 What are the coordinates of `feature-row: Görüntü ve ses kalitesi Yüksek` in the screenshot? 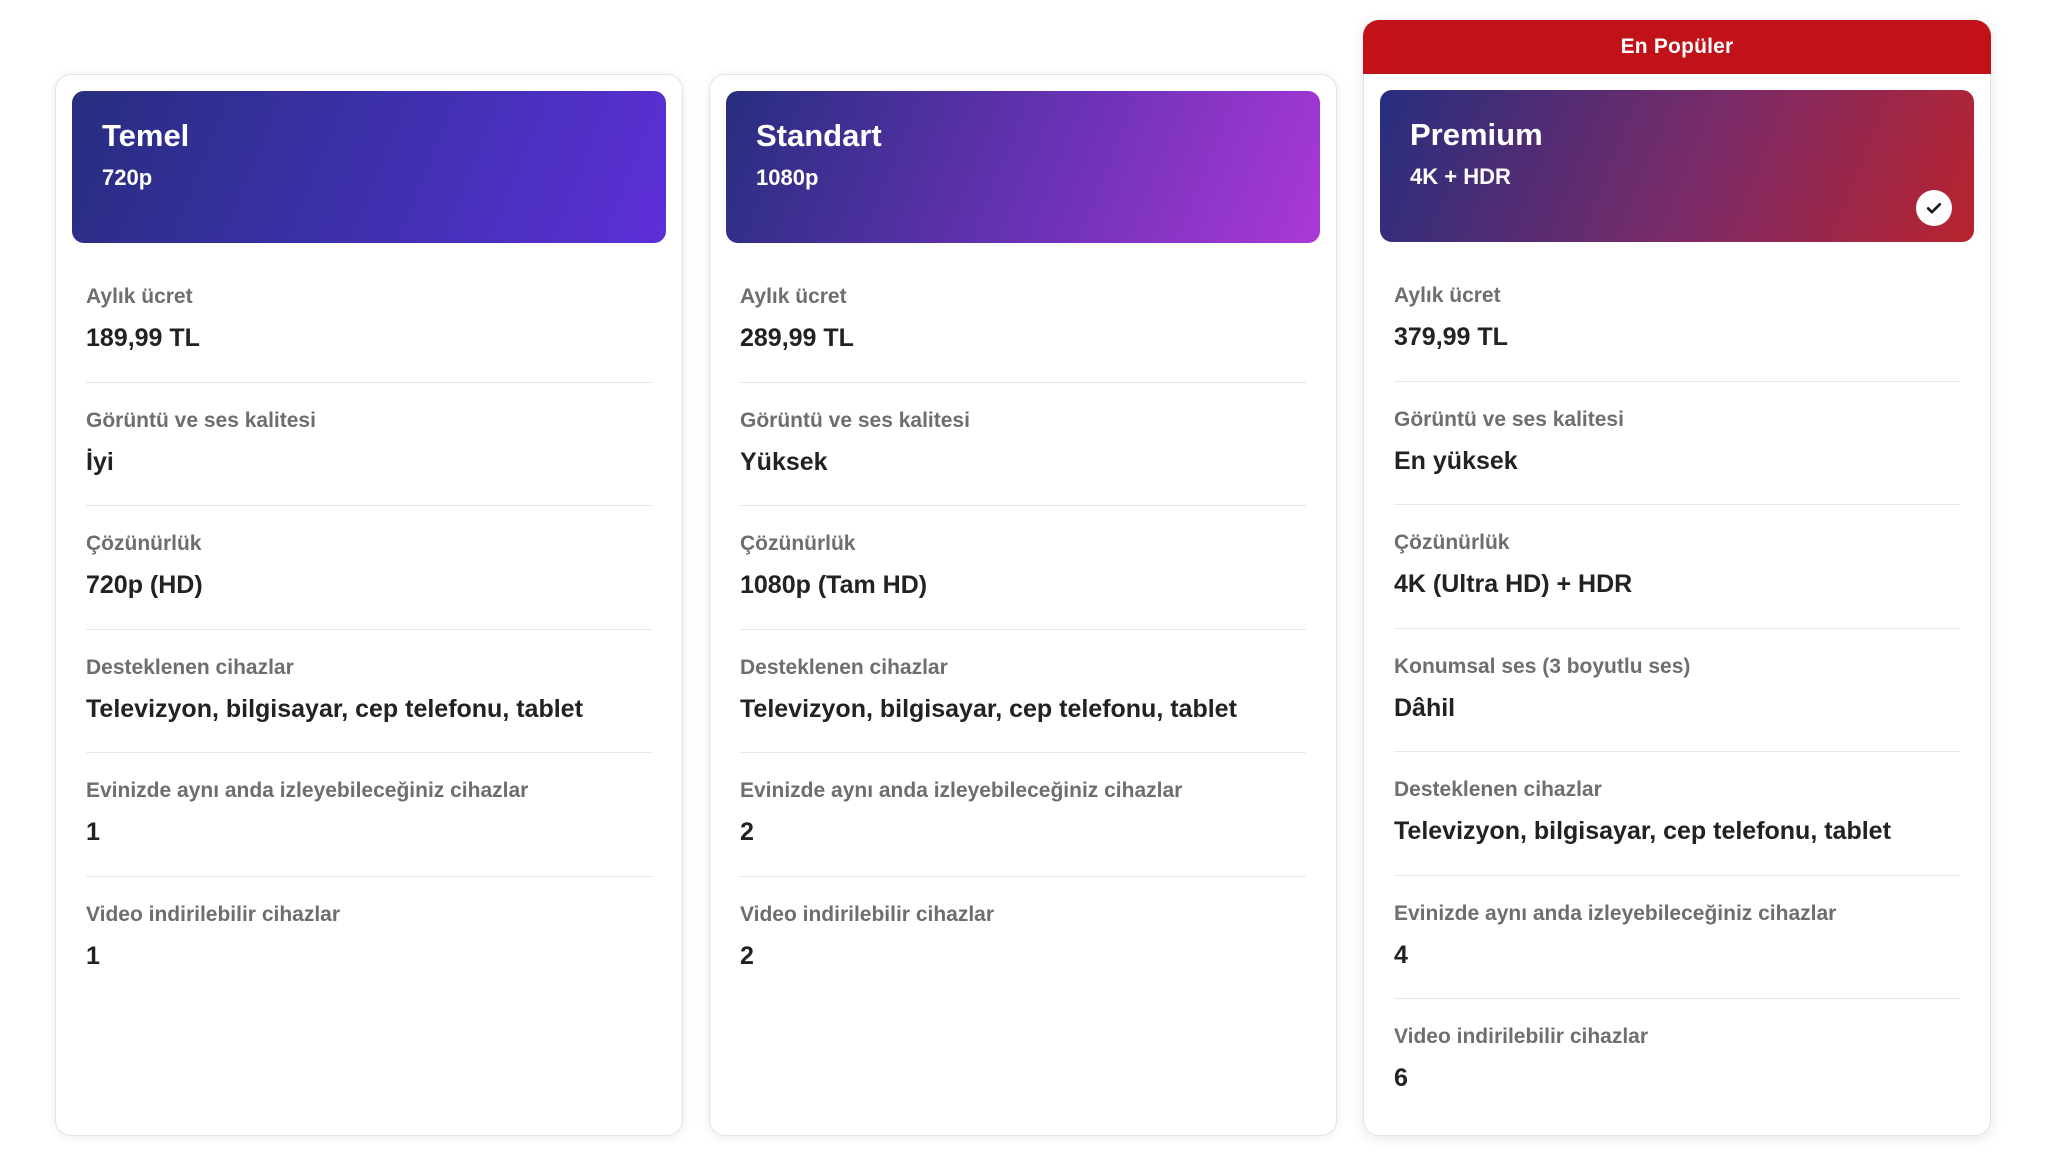 It's located at (1023, 444).